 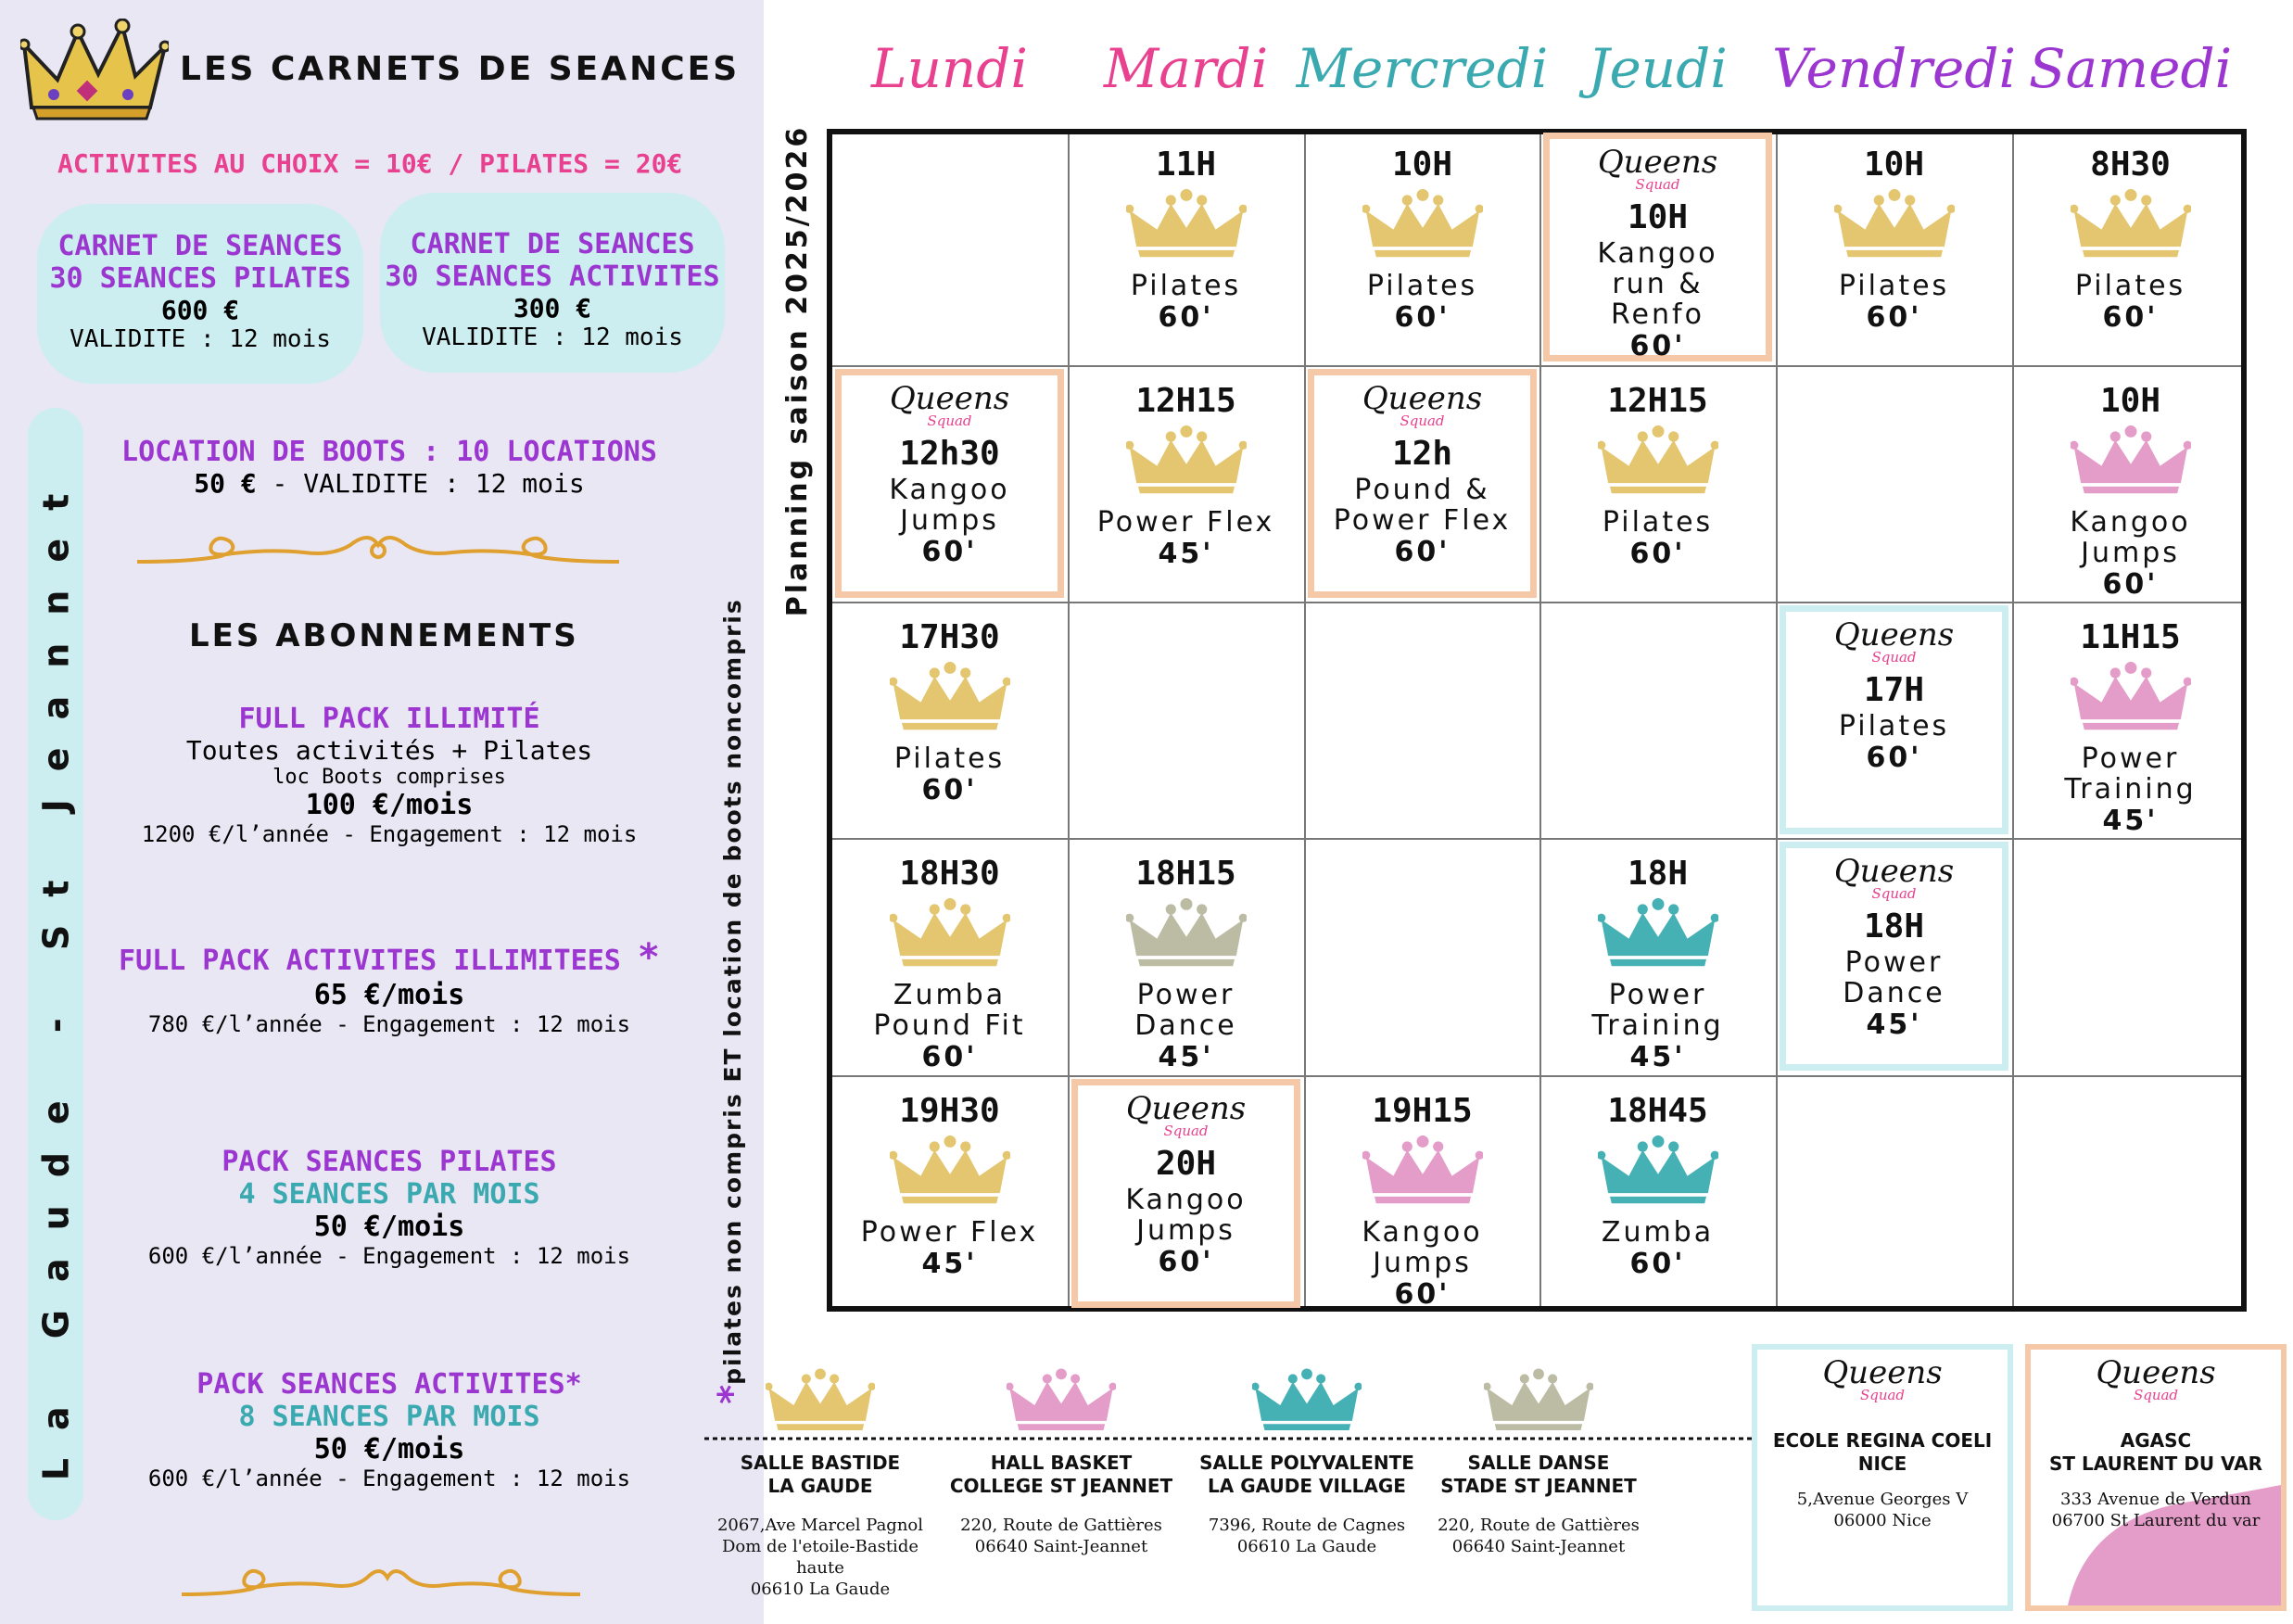 I want to click on full-activites-title: FULL PACK ACTIVITES ILLIMITEES, so click(x=369, y=961).